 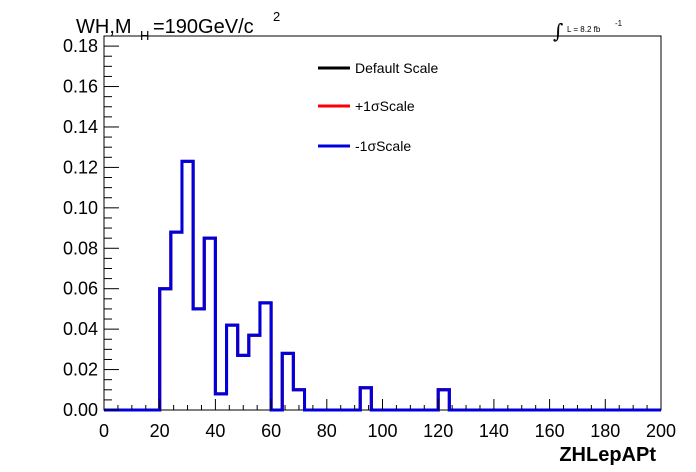 I want to click on x-tick-label: 120, so click(x=438, y=431).